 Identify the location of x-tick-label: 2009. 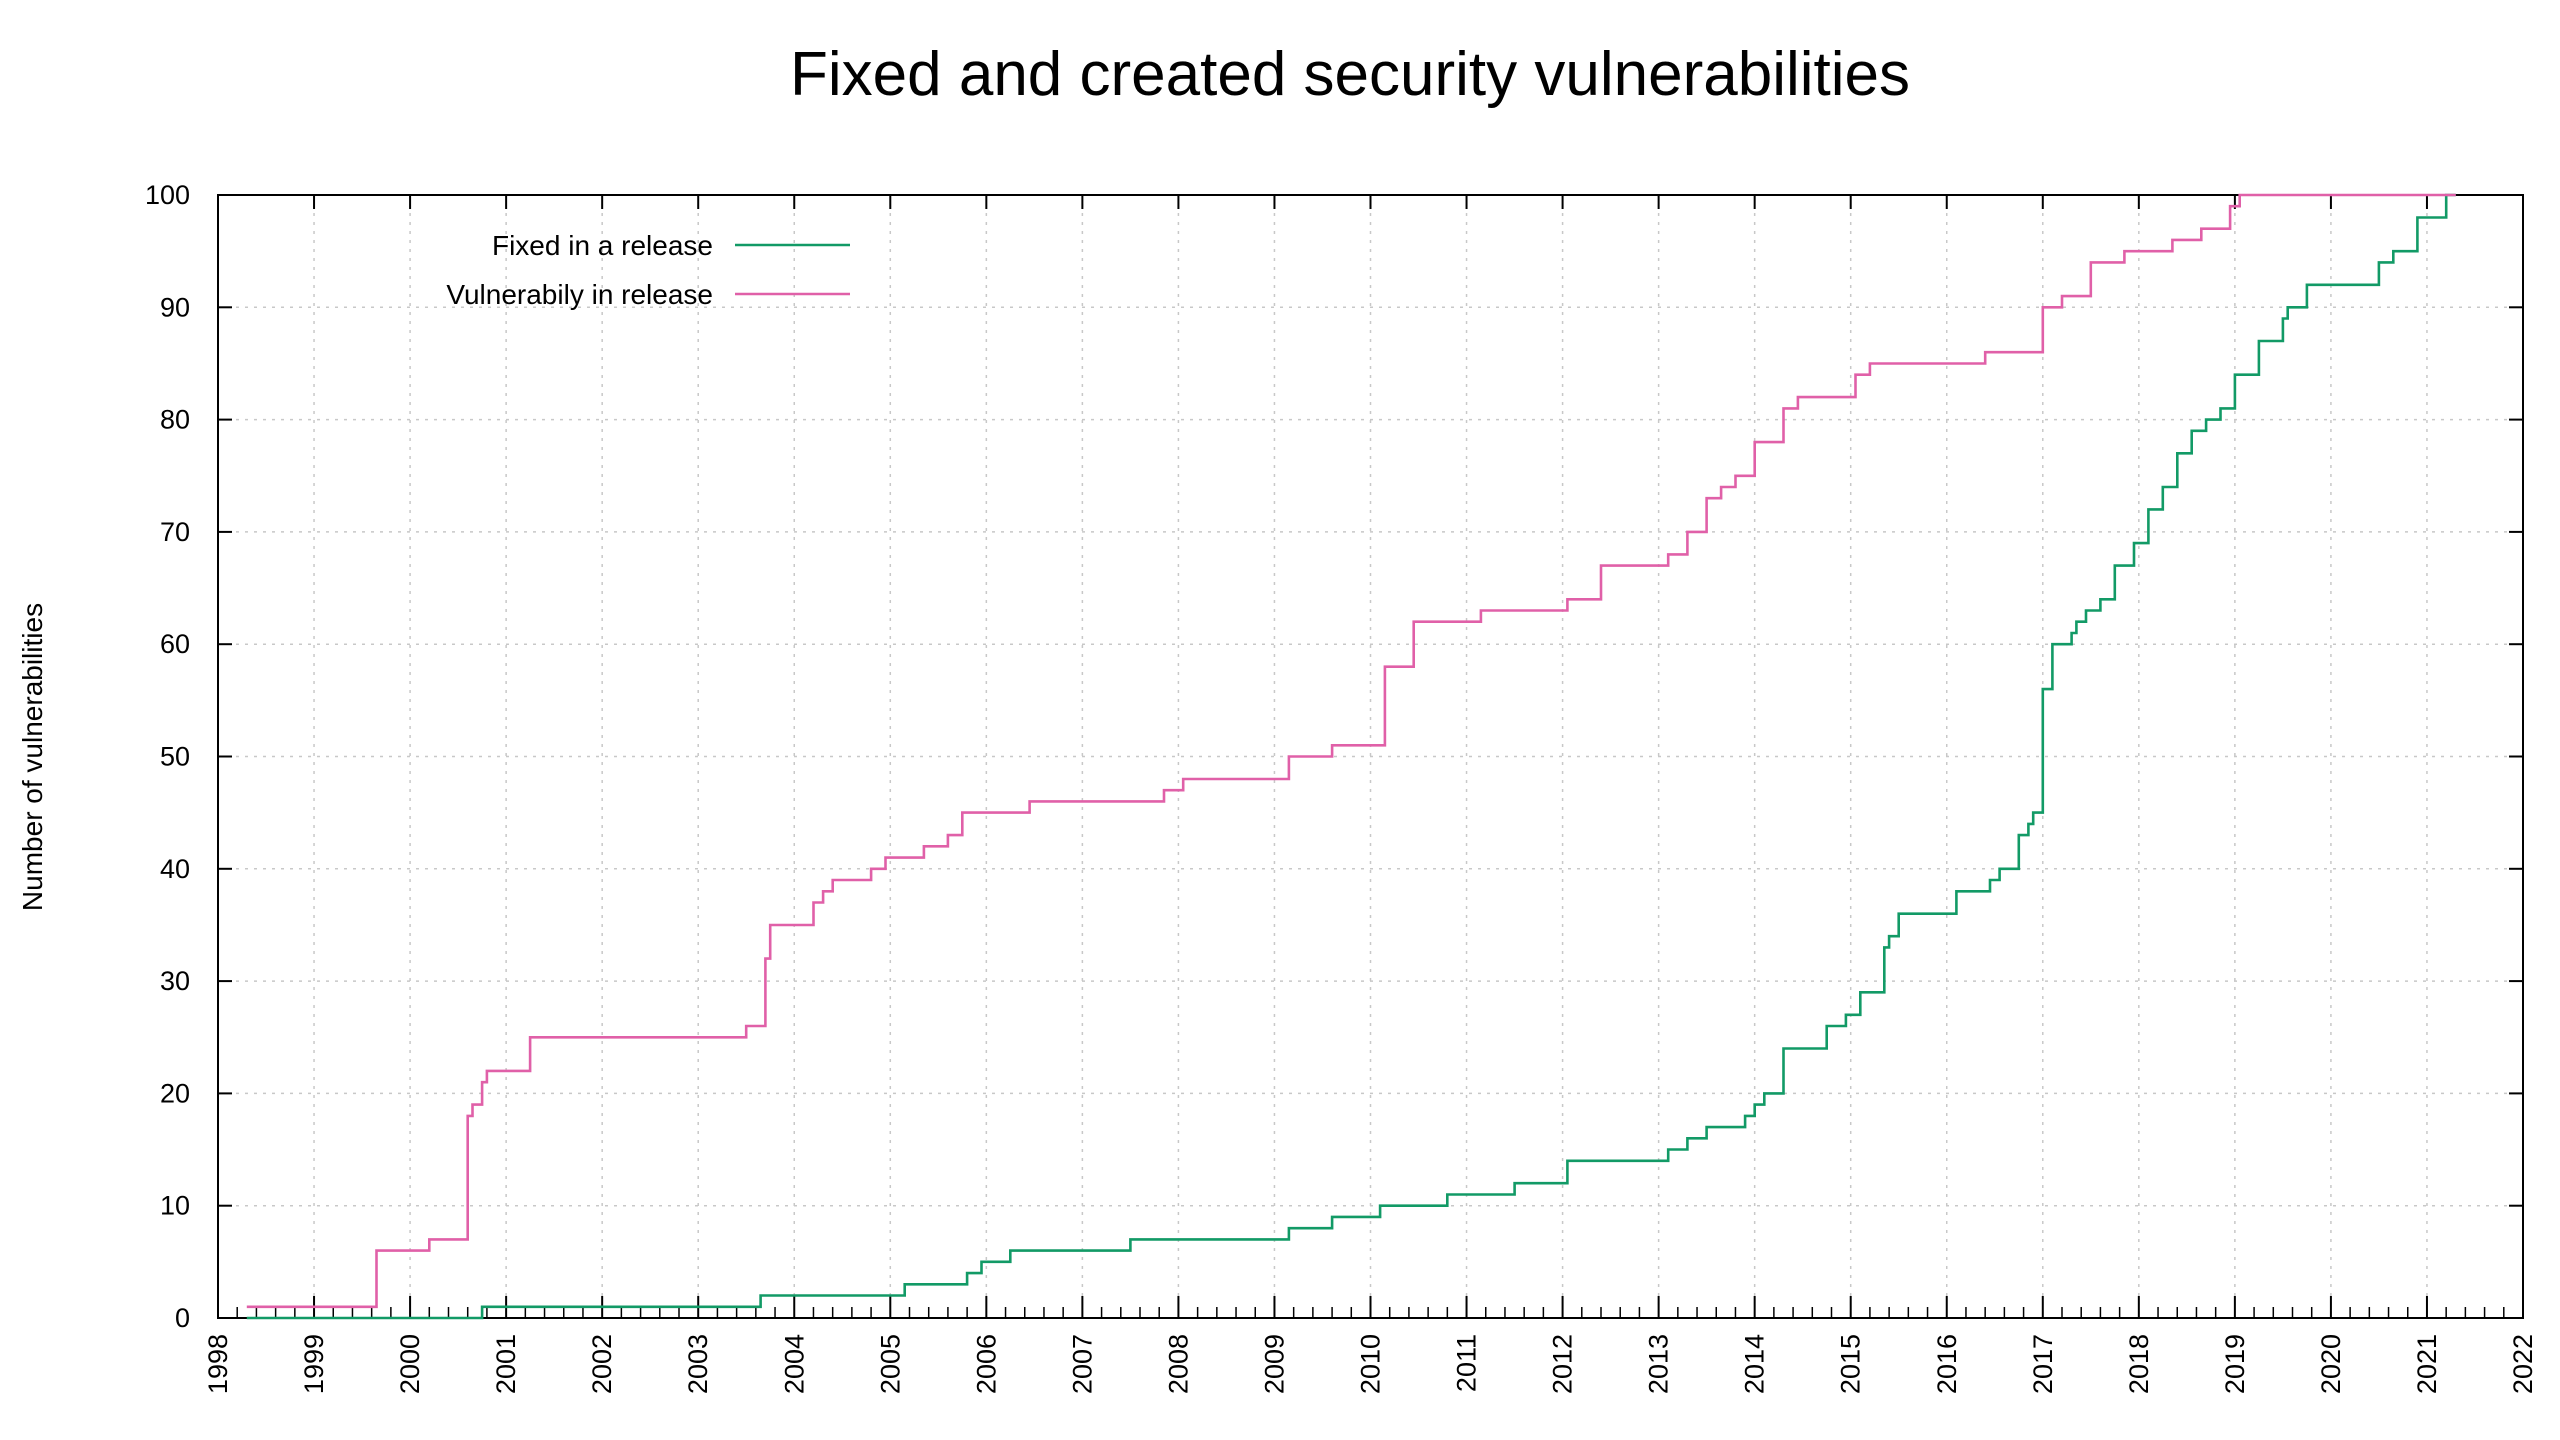
(1274, 1364).